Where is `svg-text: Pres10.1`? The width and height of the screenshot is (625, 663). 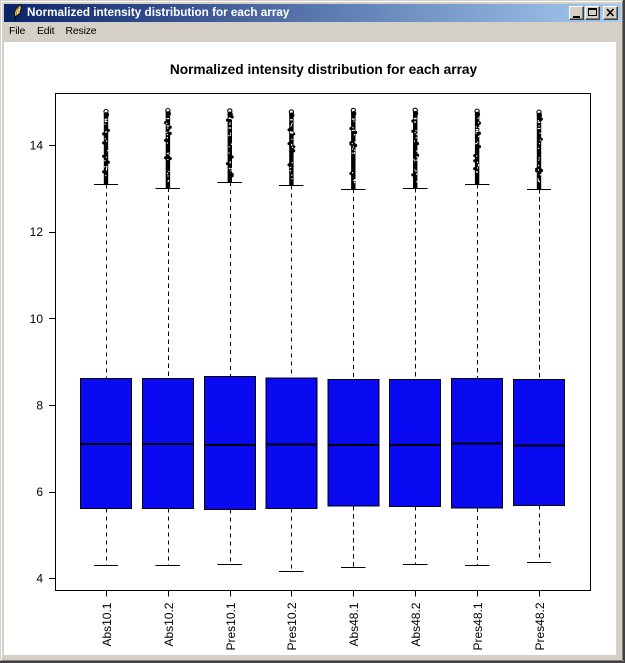 svg-text: Pres10.1 is located at coordinates (231, 626).